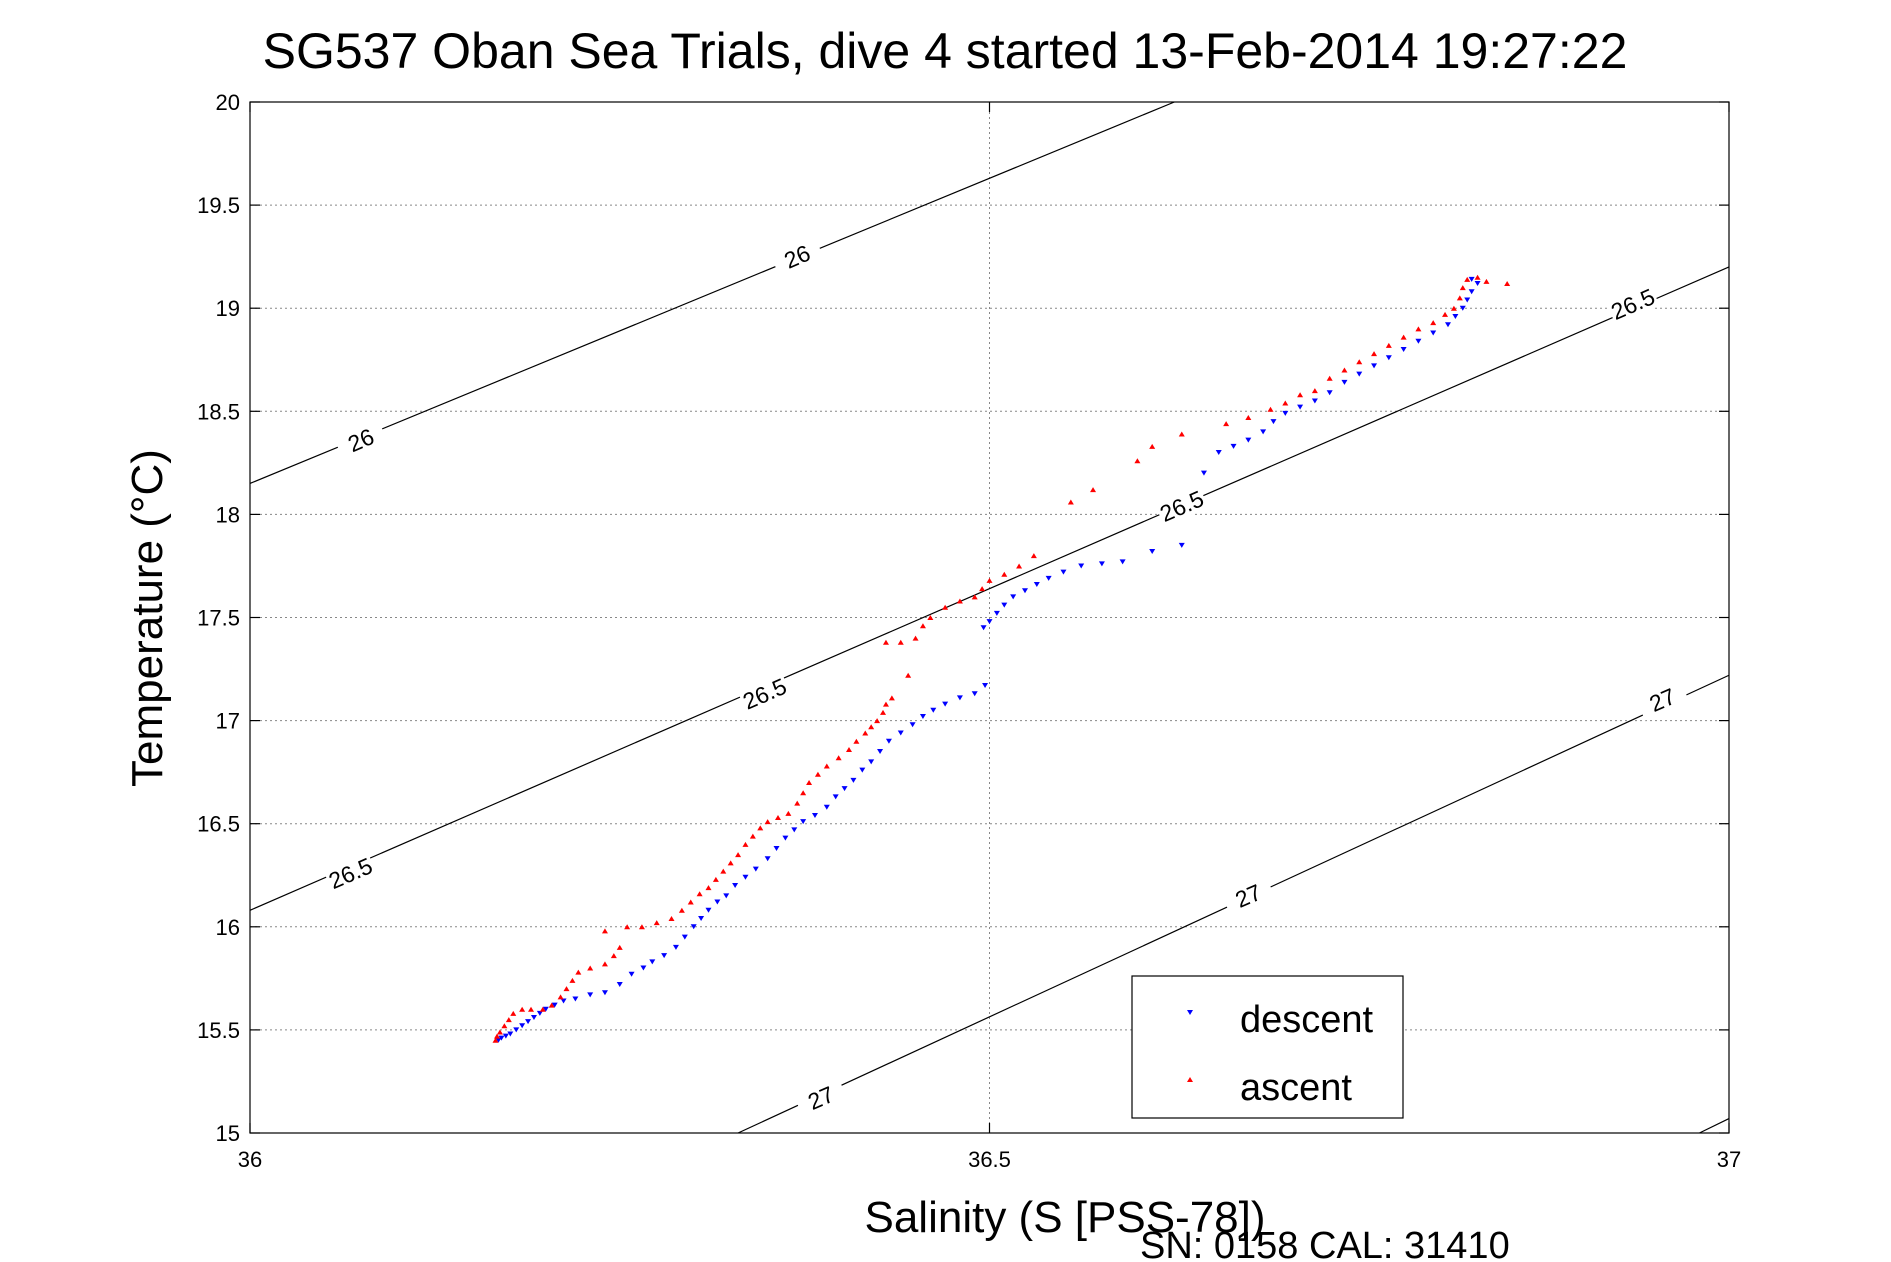 Image resolution: width=1891 pixels, height=1262 pixels. Describe the element at coordinates (250, 1159) in the screenshot. I see `x-tick-label: 36` at that location.